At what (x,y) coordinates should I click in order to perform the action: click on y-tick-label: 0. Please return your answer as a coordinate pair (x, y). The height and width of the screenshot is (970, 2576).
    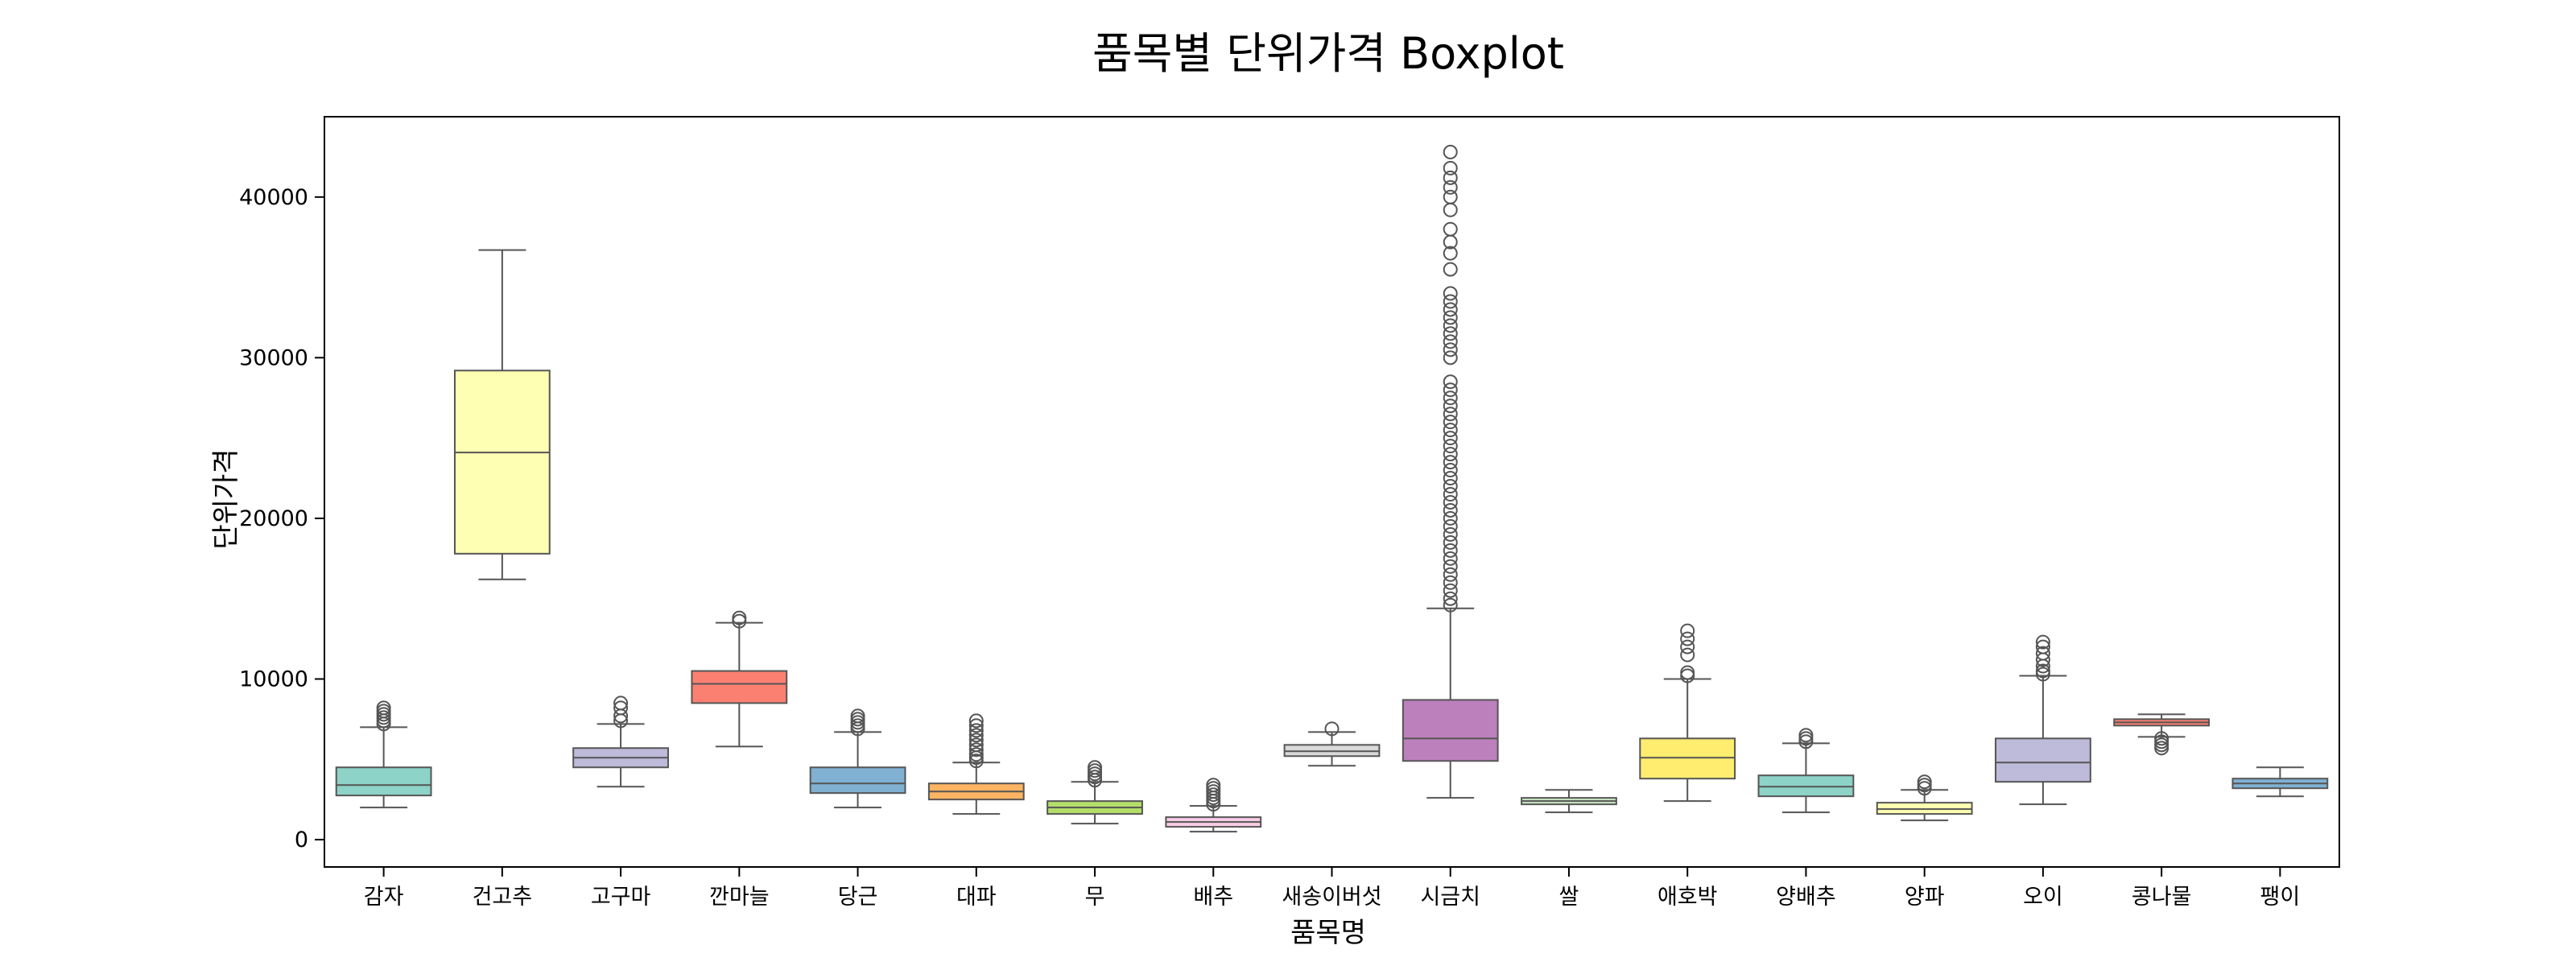
    Looking at the image, I should click on (301, 840).